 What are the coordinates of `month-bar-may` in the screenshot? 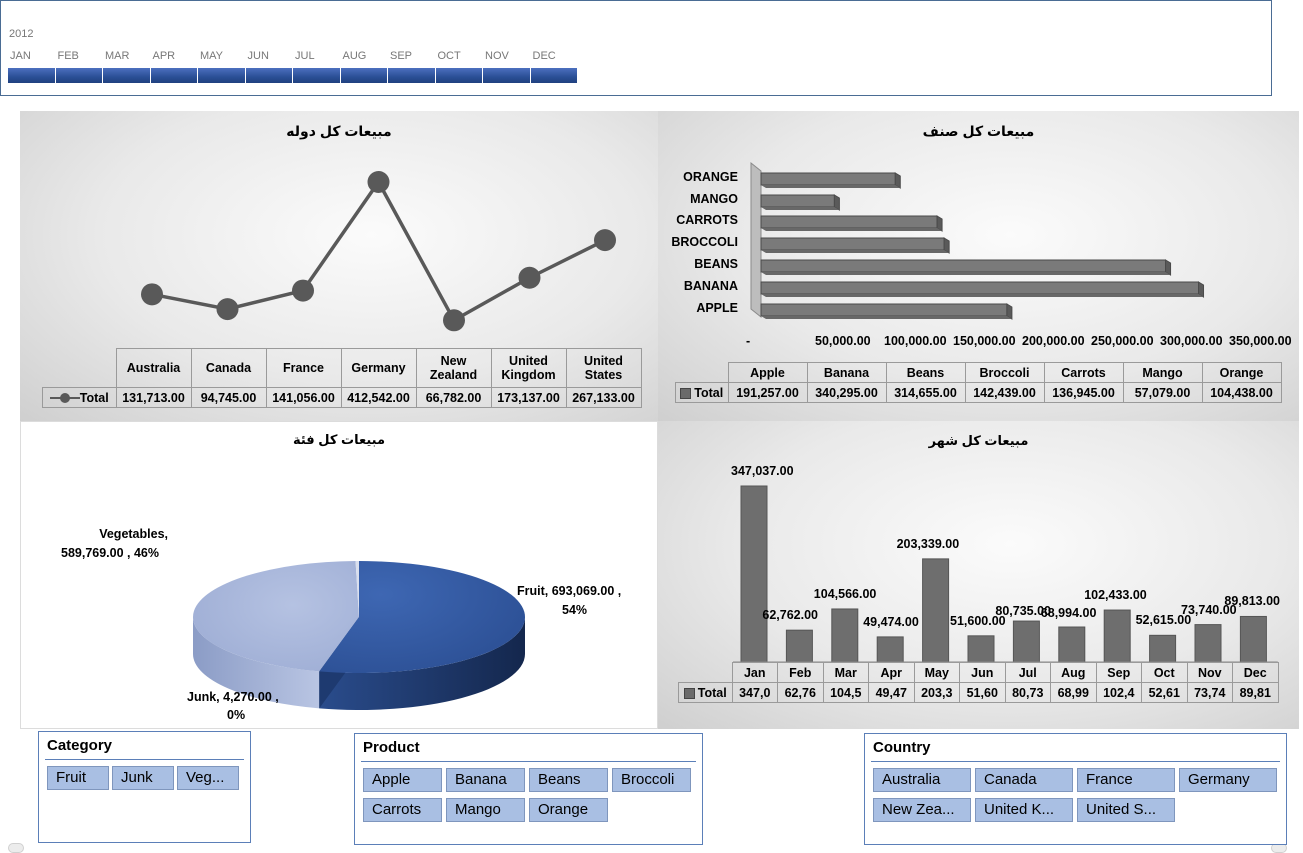 It's located at (936, 610).